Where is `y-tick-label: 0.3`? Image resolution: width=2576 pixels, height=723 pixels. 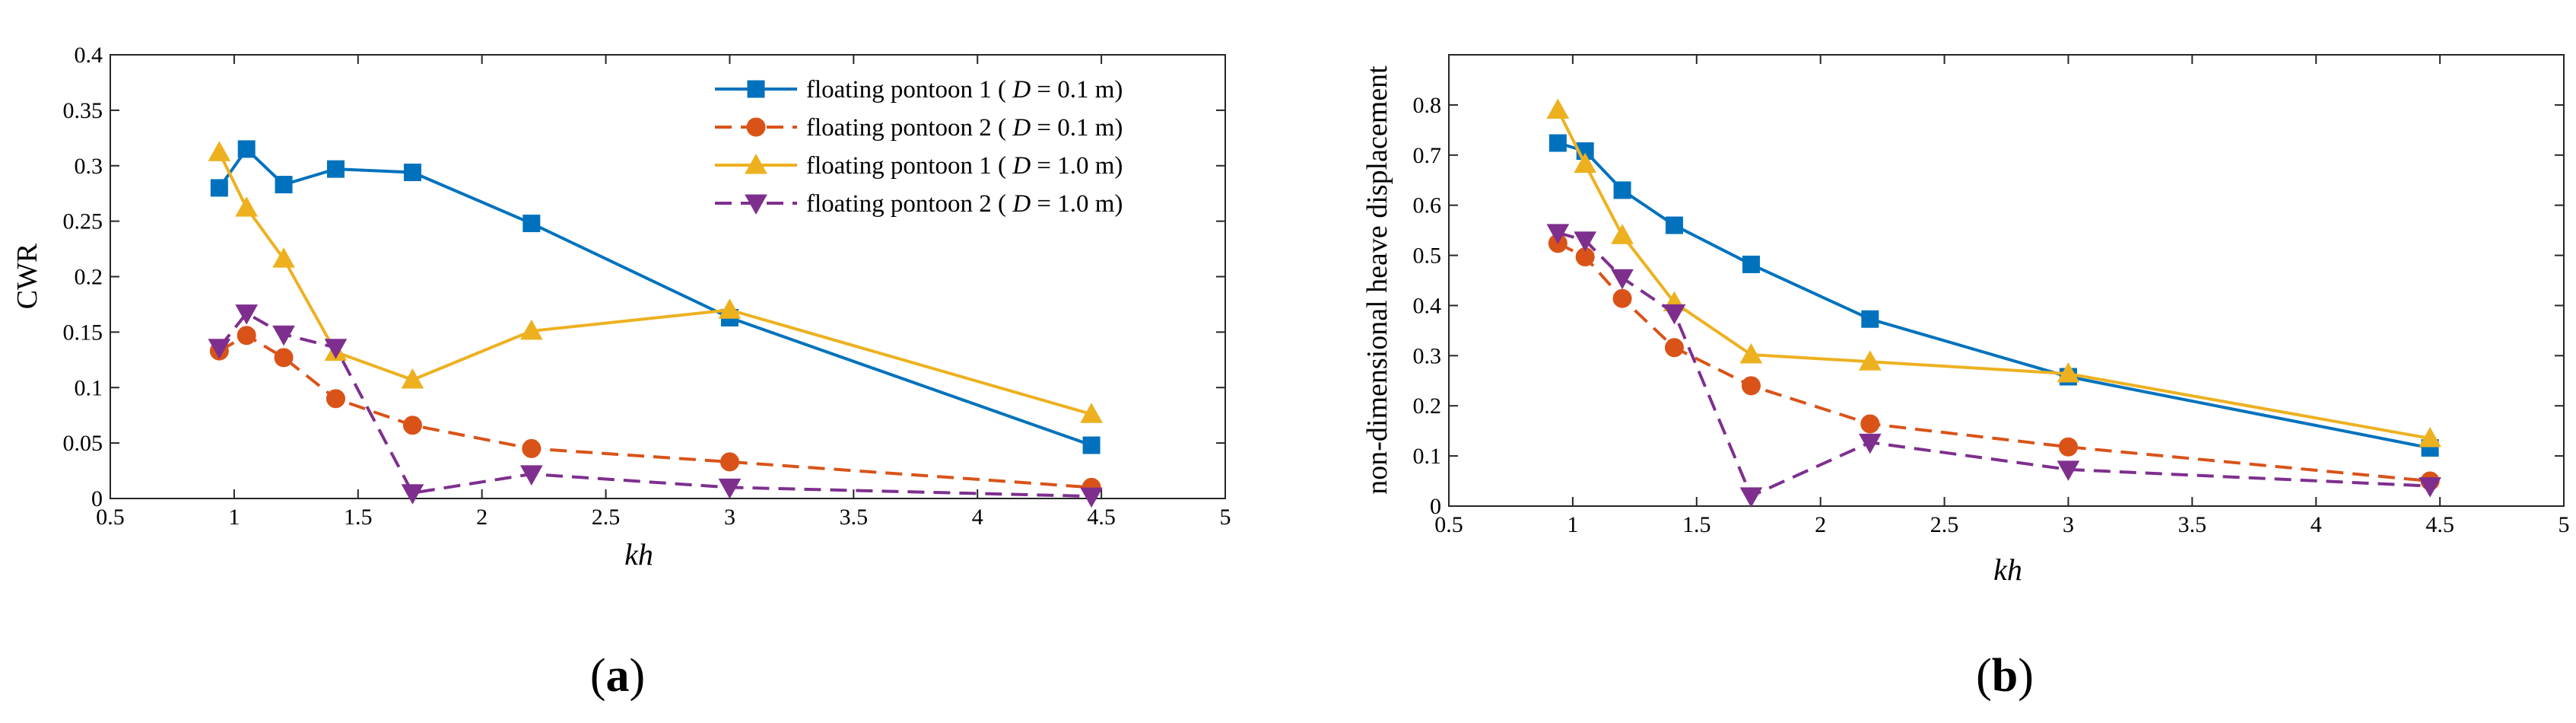
y-tick-label: 0.3 is located at coordinates (1427, 355).